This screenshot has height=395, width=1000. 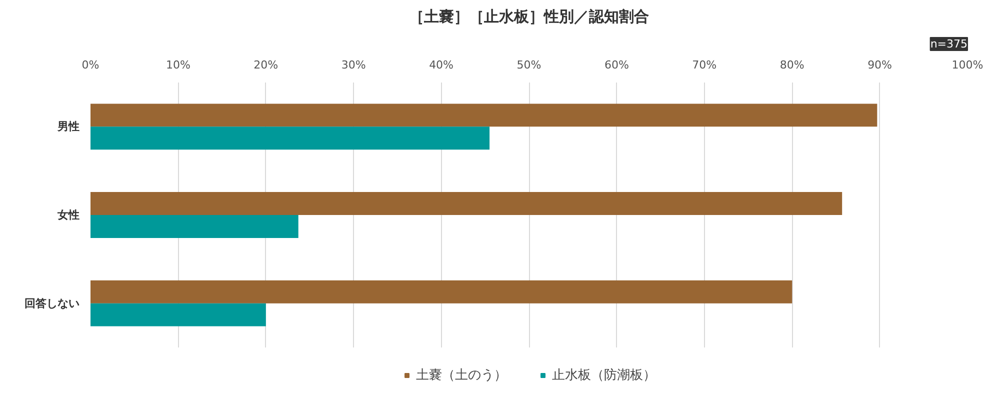 What do you see at coordinates (616, 65) in the screenshot?
I see `x-tick-label: 60%` at bounding box center [616, 65].